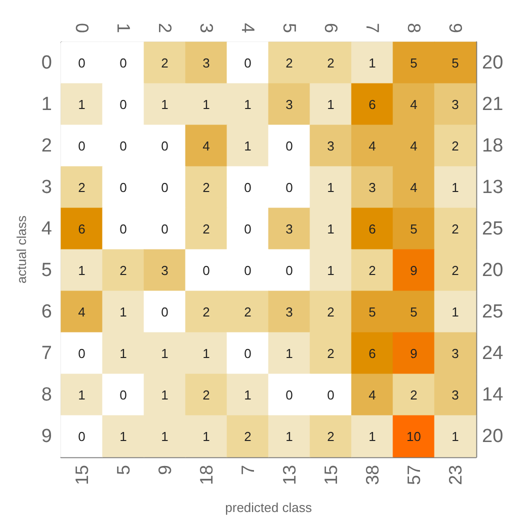  I want to click on y2-tick-label: 24, so click(493, 353).